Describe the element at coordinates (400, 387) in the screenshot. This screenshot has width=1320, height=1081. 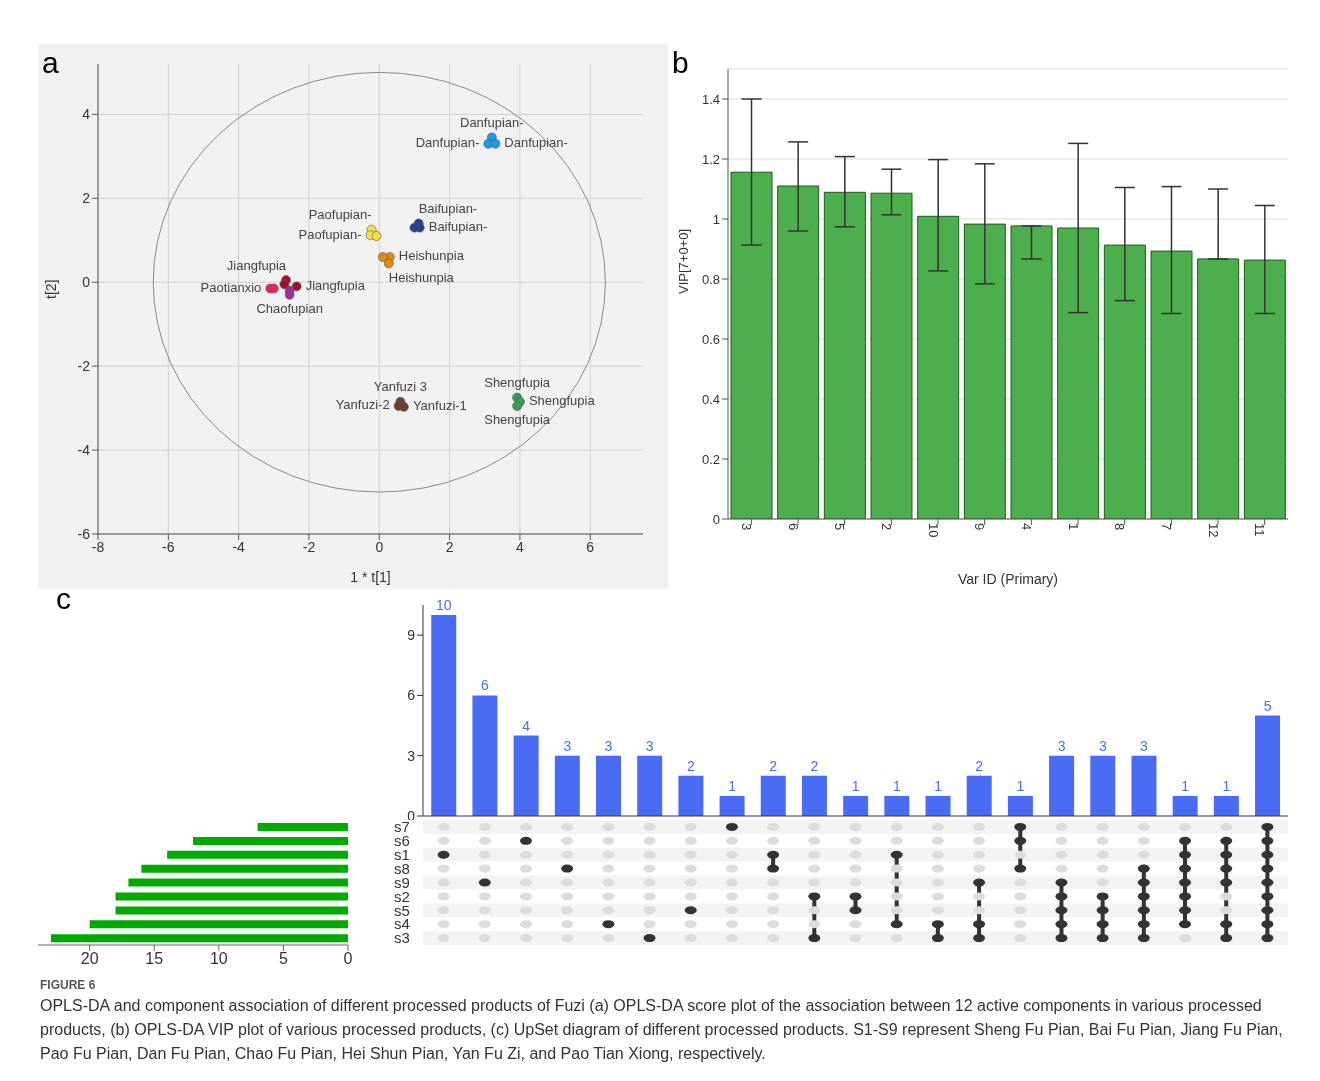
I see `annotation: Yanfuzi 3` at that location.